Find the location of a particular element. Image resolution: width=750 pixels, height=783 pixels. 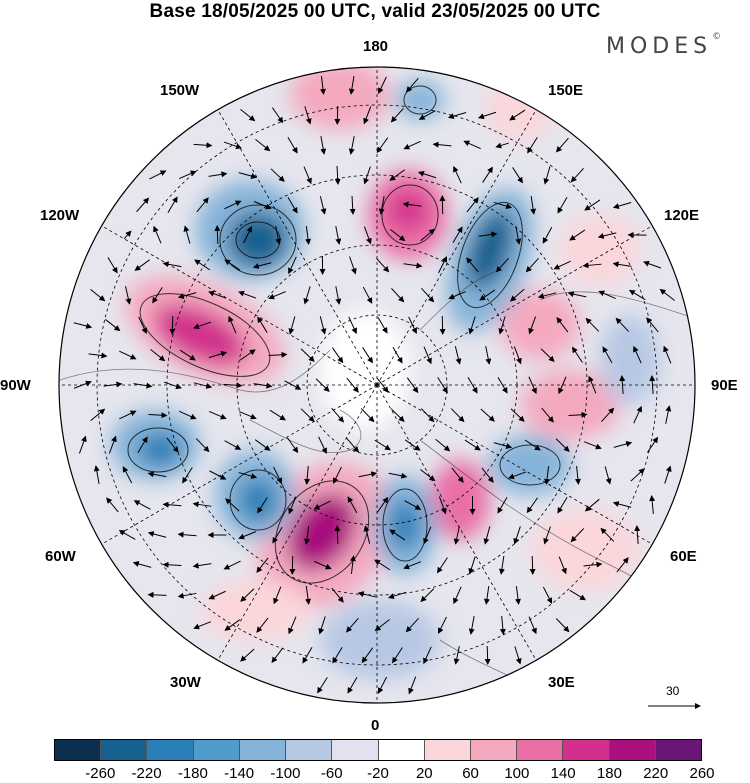

brand-name: MODES is located at coordinates (659, 46).